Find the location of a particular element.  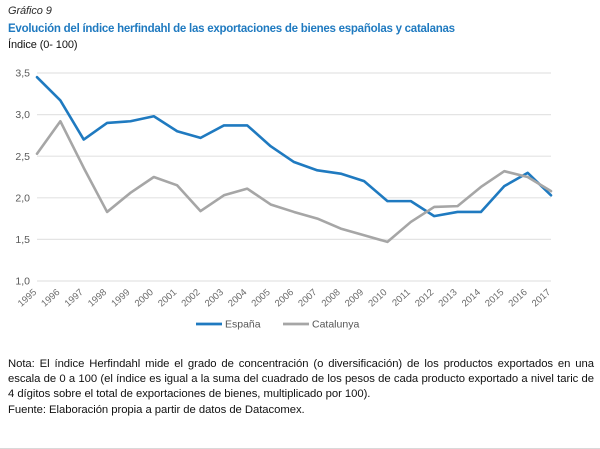

x-tick-label: 2012 is located at coordinates (424, 298).